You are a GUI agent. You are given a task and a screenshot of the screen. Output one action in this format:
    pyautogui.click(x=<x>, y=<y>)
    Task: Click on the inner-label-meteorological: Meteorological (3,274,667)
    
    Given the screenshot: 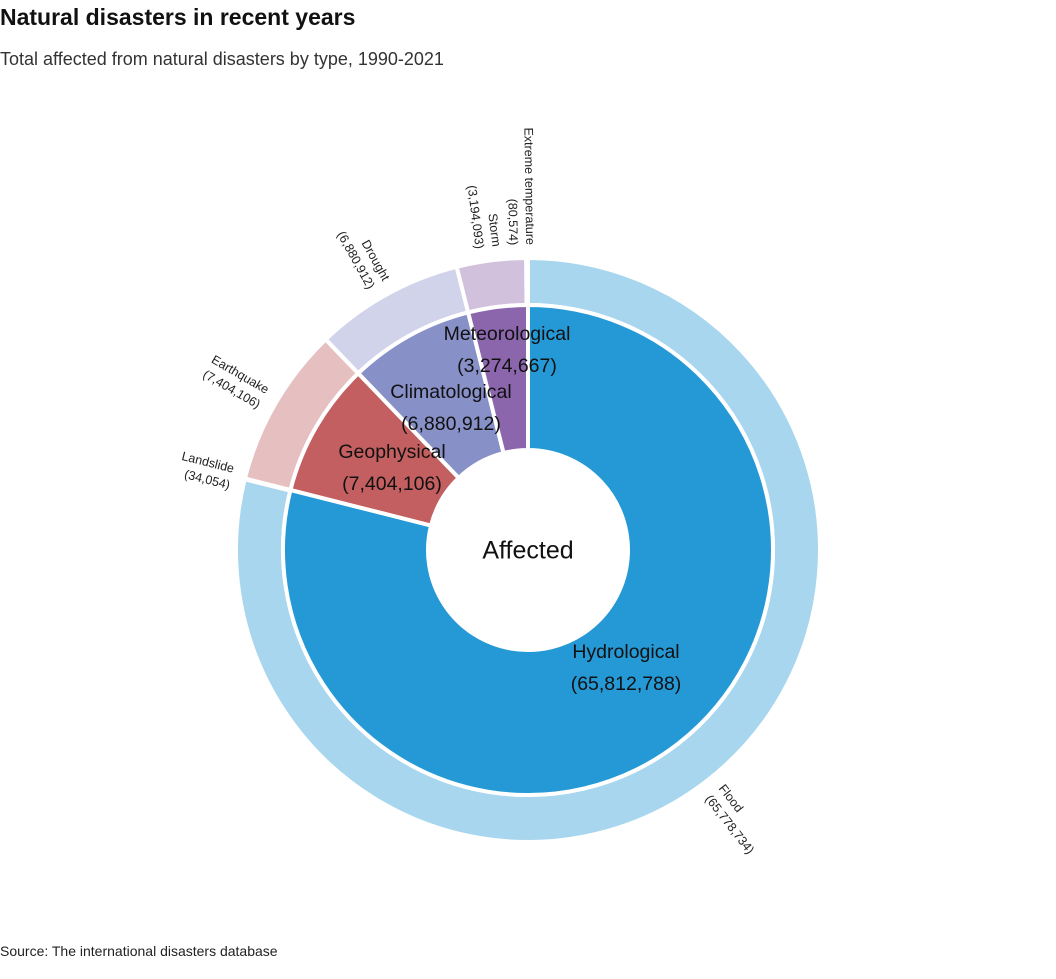 What is the action you would take?
    pyautogui.click(x=507, y=350)
    